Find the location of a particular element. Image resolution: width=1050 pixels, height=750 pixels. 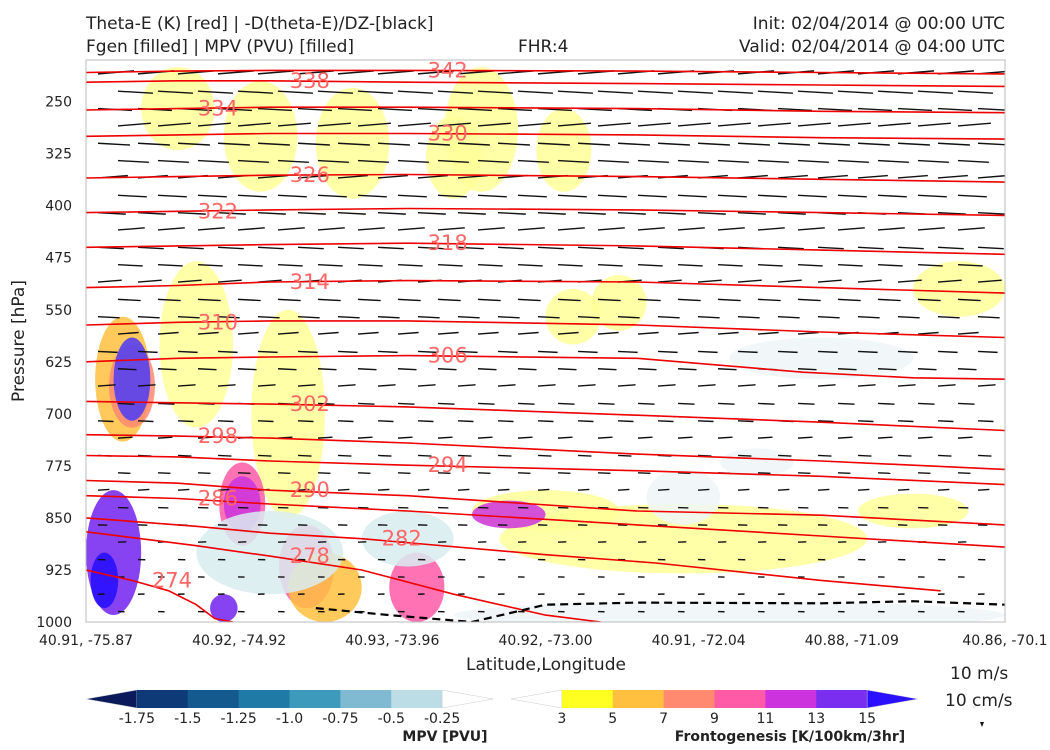

y-tick-label: 850 is located at coordinates (58, 519).